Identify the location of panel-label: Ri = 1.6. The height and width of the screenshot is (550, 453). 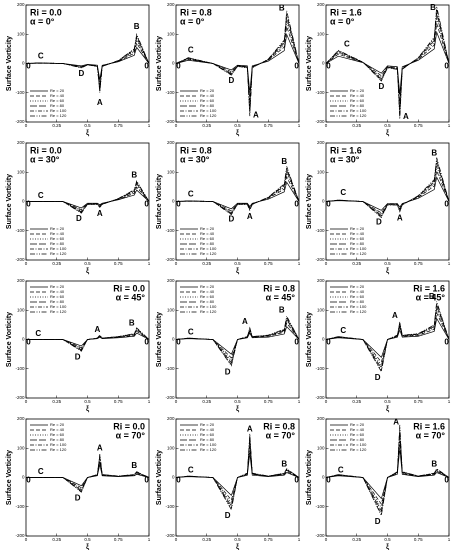
(429, 288).